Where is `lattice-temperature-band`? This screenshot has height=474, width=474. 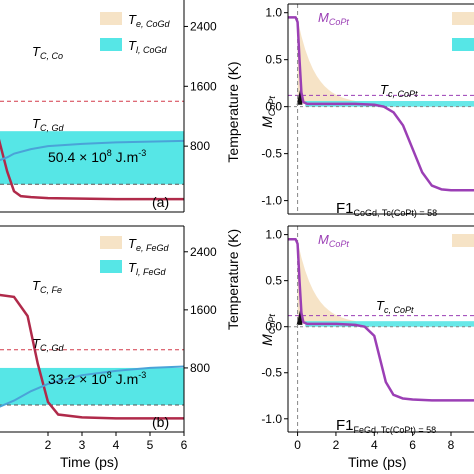 lattice-temperature-band is located at coordinates (92, 158).